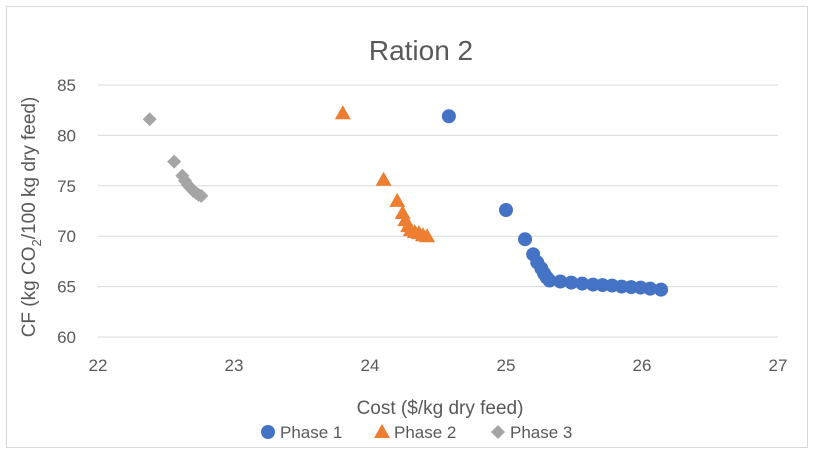 This screenshot has width=815, height=454. What do you see at coordinates (66, 236) in the screenshot?
I see `y-tick-label: 70` at bounding box center [66, 236].